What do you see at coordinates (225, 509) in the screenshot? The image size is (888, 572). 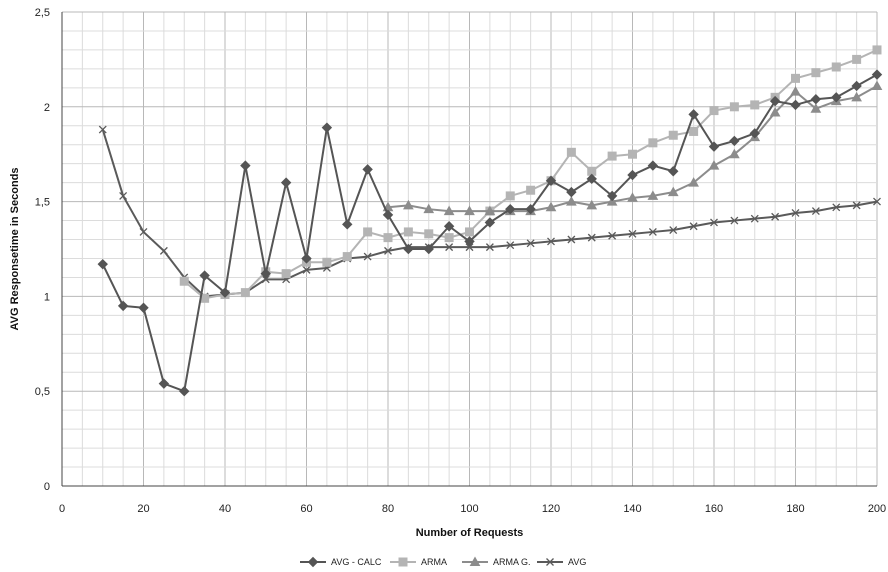 I see `x-tick-label: 40` at bounding box center [225, 509].